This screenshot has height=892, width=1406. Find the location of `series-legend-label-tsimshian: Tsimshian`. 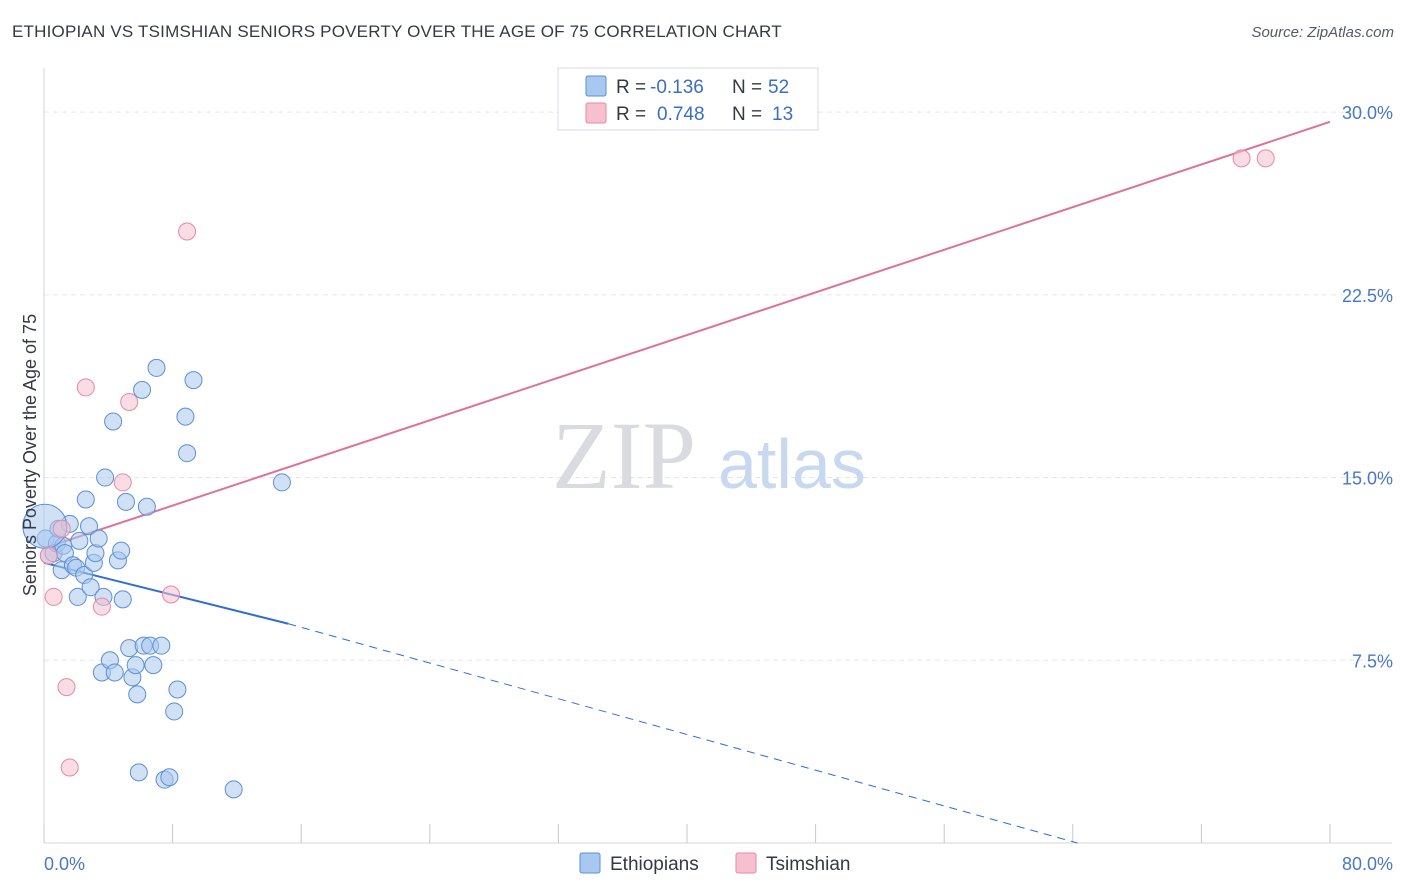

series-legend-label-tsimshian: Tsimshian is located at coordinates (808, 864).